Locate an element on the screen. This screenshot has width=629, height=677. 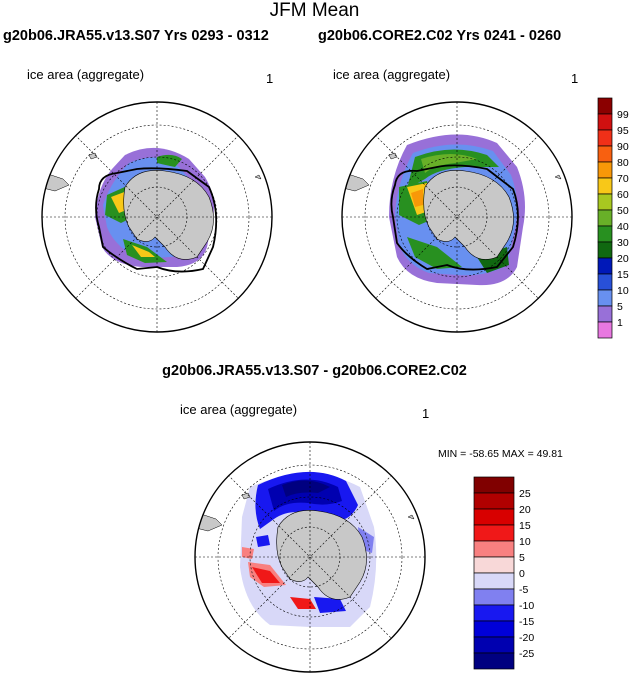
colorbar-tick-label: 70 is located at coordinates (623, 179).